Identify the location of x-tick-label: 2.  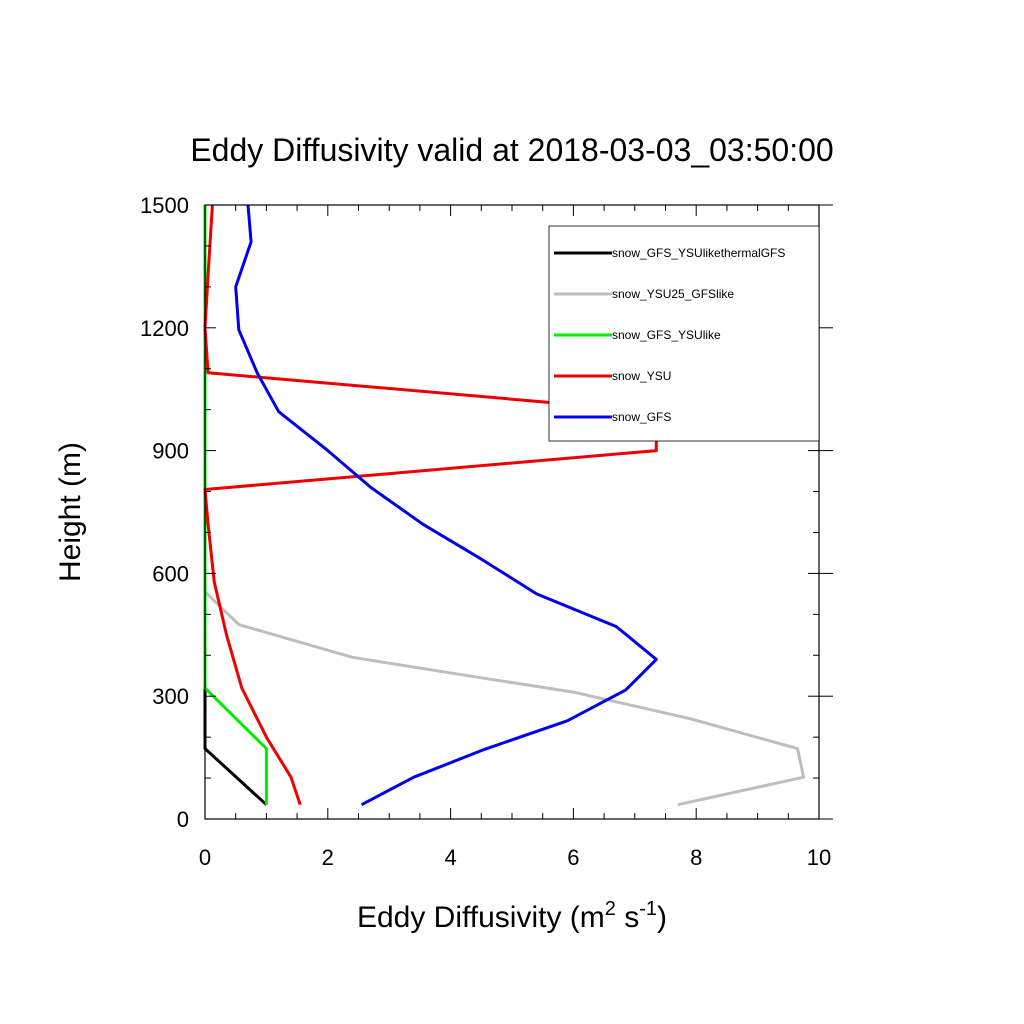
(328, 857).